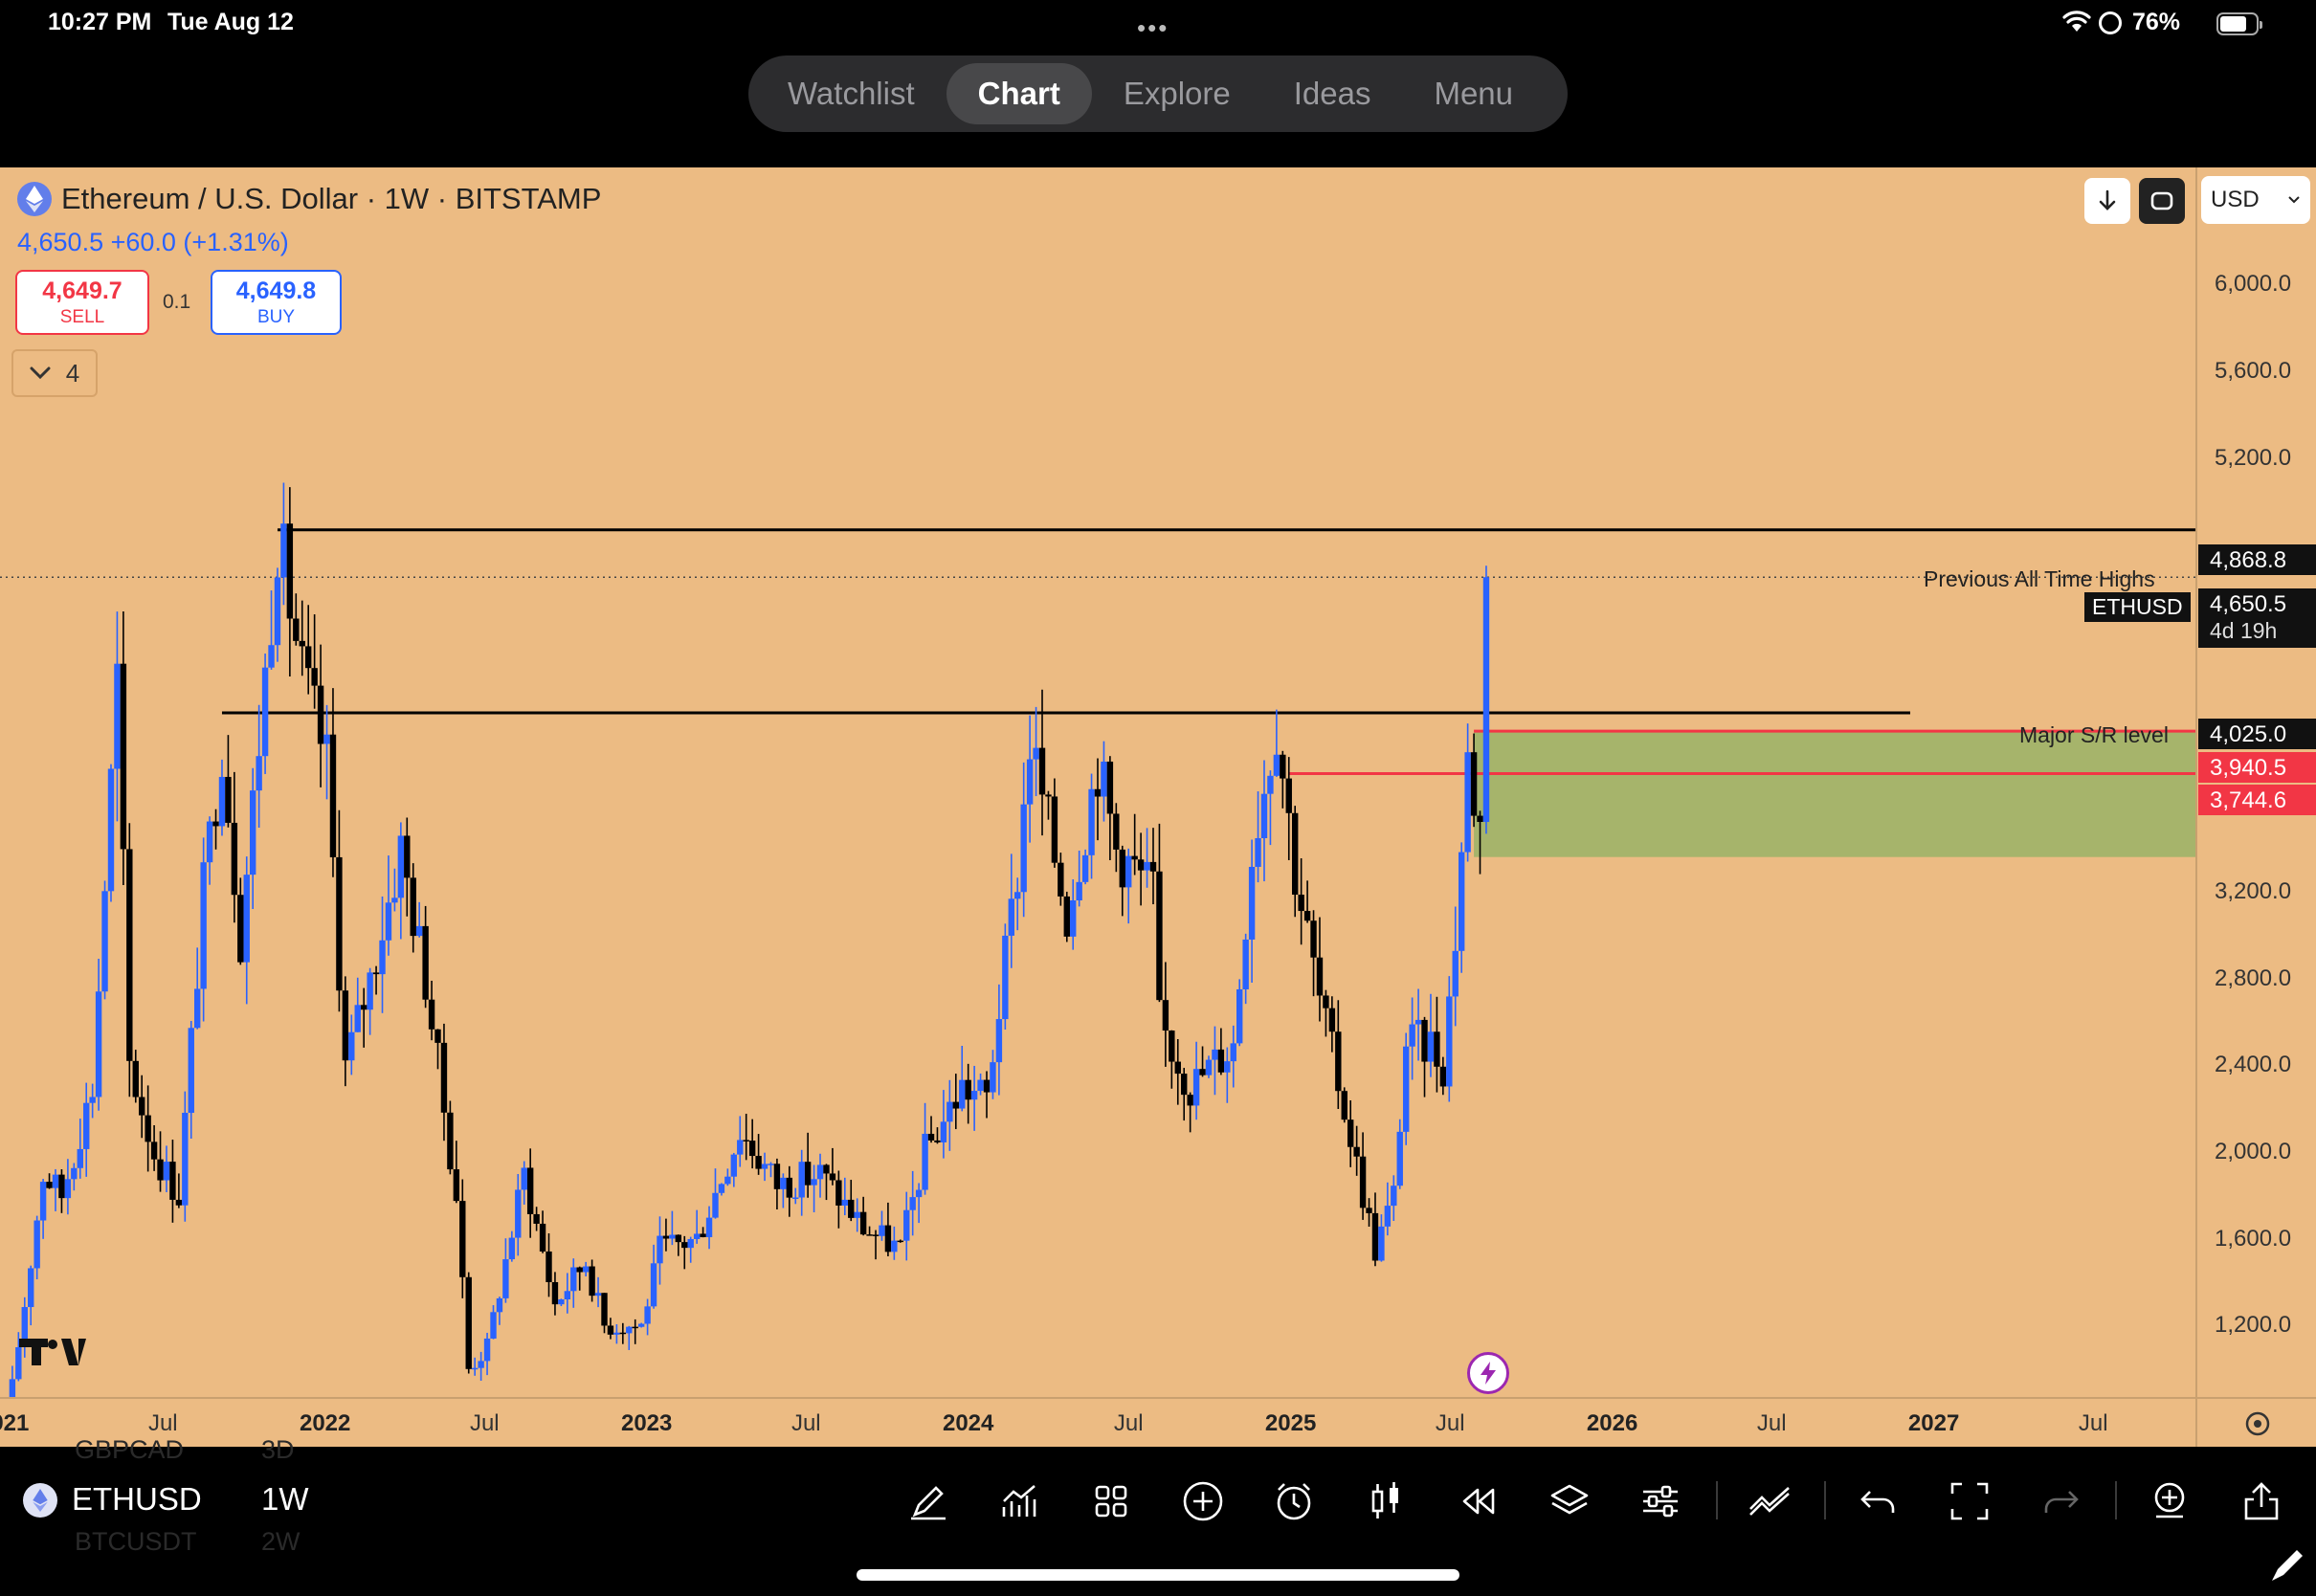 The image size is (2316, 1596). Describe the element at coordinates (1153, 28) in the screenshot. I see `multitask-dots-icon: •••` at that location.